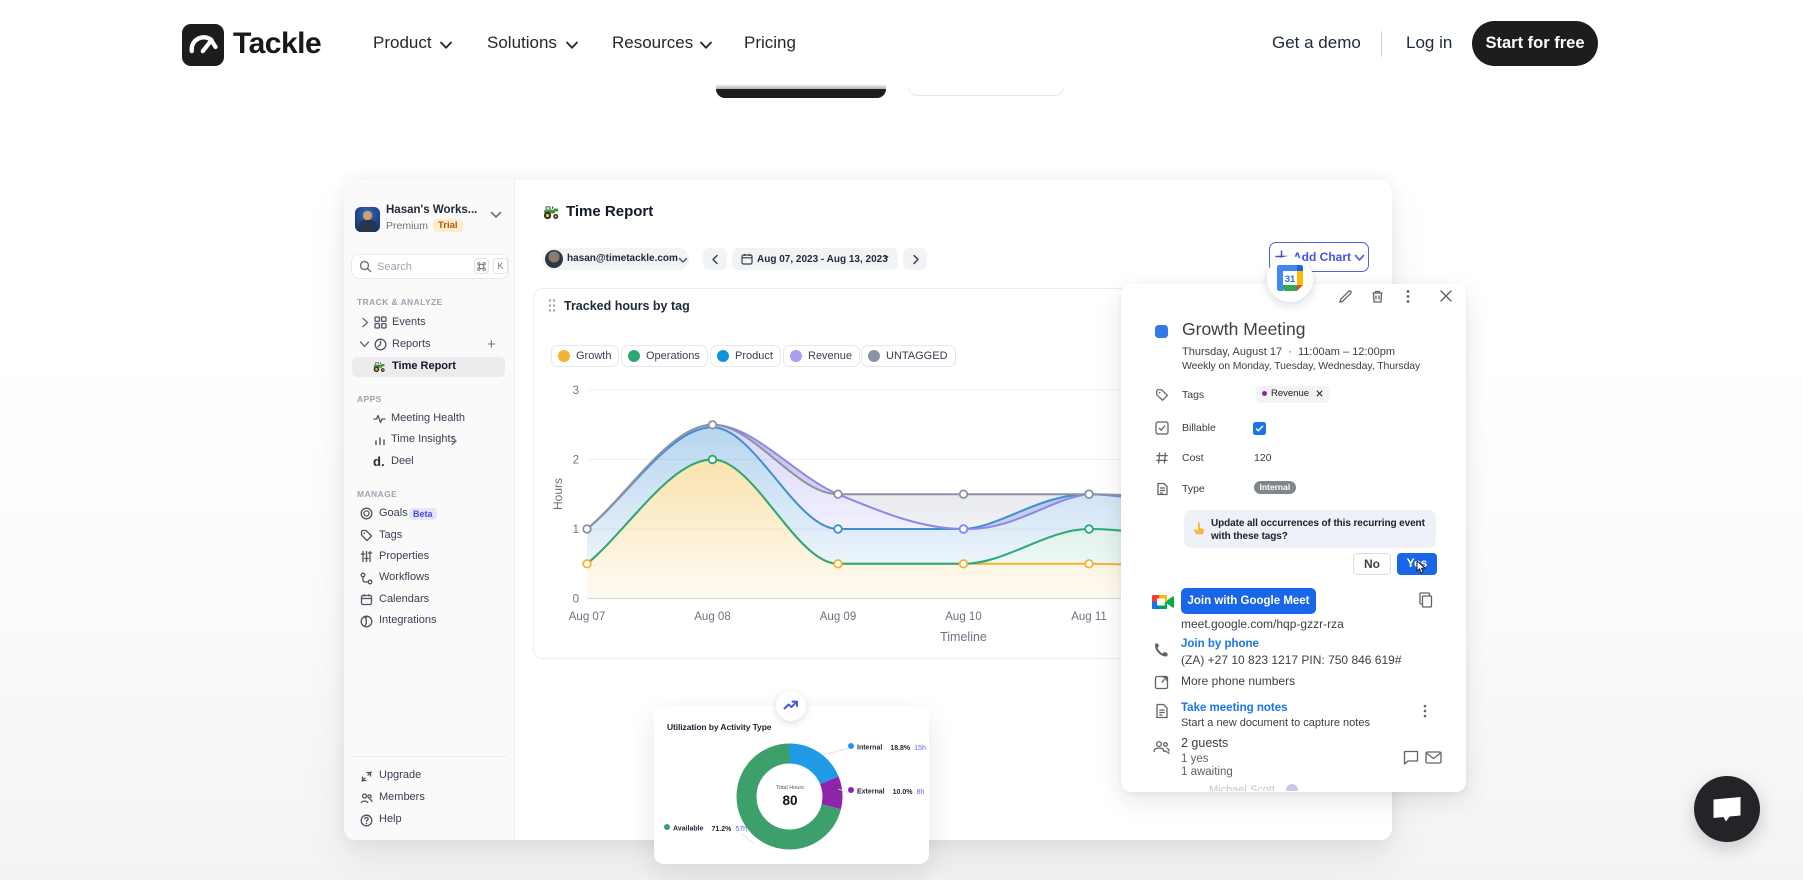  I want to click on svg-text: Aug 10, so click(963, 617).